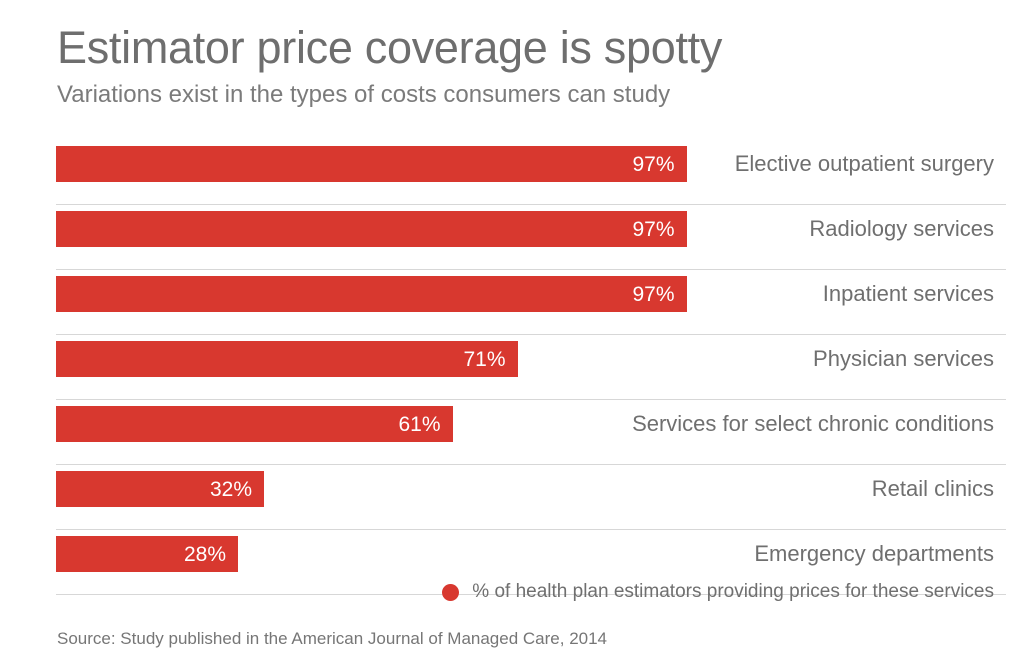  Describe the element at coordinates (512, 497) in the screenshot. I see `chart-row: 32% Retail clinics` at that location.